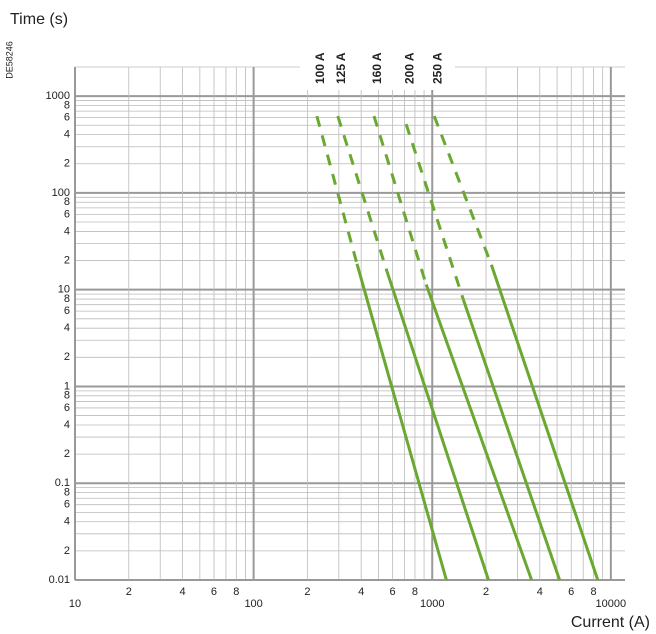 This screenshot has width=656, height=634. Describe the element at coordinates (341, 68) in the screenshot. I see `series-label: 125 A` at that location.